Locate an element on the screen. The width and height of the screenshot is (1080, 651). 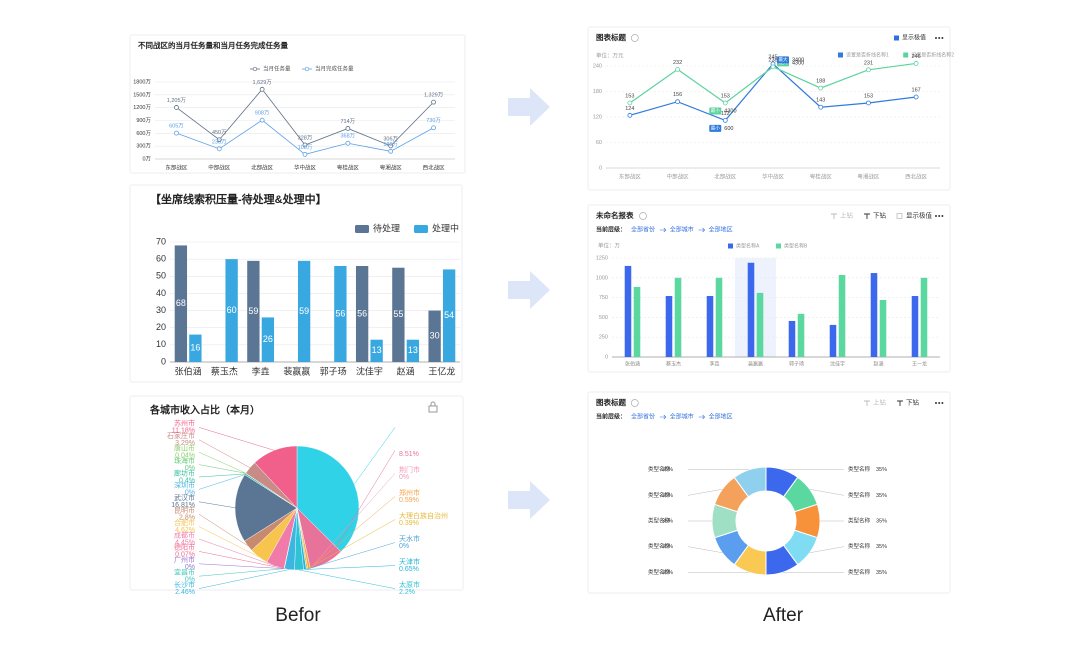
slice-name: 广州市 is located at coordinates (184, 559).